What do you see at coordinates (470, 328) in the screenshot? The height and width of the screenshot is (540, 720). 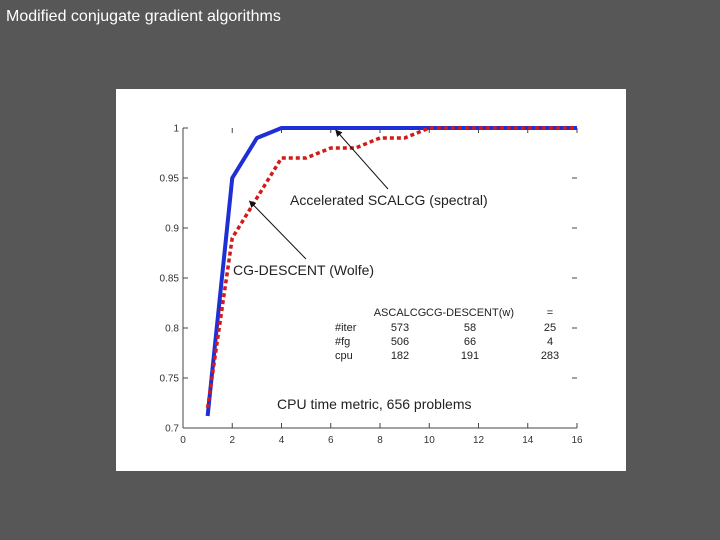 I see `table-cell: 58` at bounding box center [470, 328].